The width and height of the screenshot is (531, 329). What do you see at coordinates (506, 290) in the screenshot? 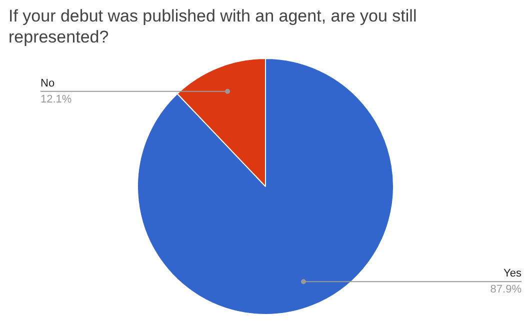
I see `data-label: 87.9%` at bounding box center [506, 290].